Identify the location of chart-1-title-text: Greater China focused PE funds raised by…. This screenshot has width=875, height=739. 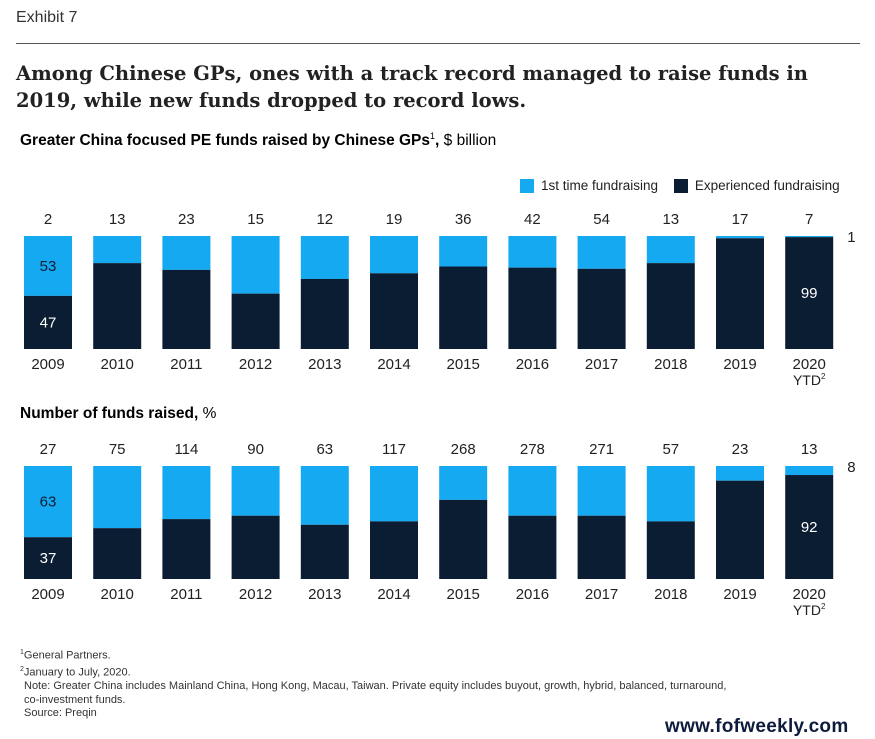
(225, 141).